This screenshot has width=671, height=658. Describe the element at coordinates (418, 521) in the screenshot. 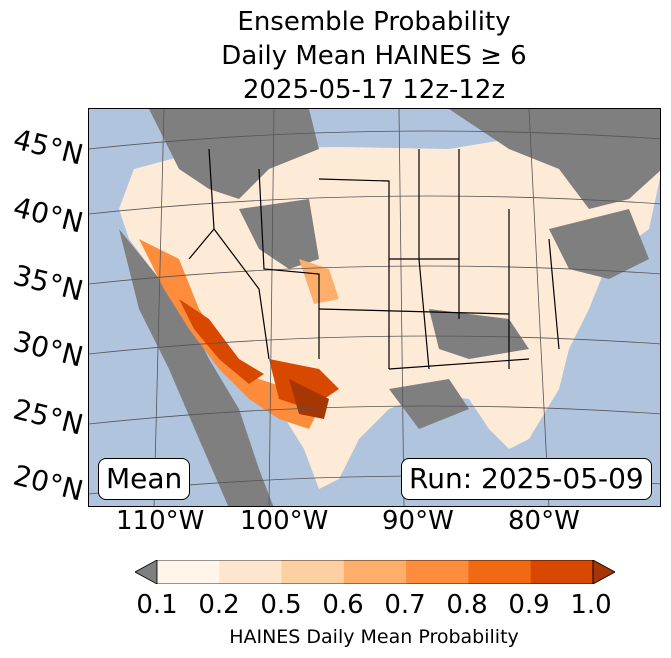

I see `lon-label-90: 90°W` at that location.